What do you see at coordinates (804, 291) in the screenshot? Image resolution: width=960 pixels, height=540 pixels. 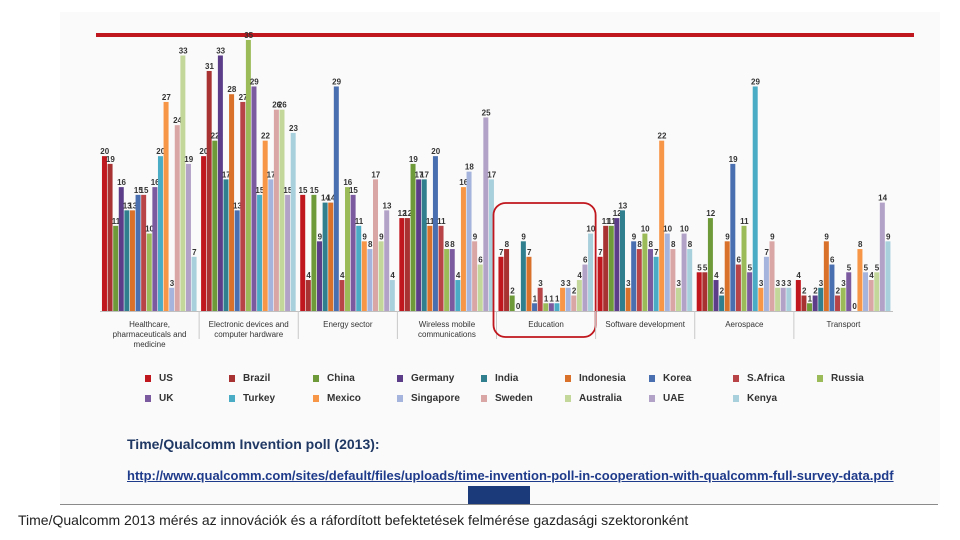 I see `bar-value-label: 2` at bounding box center [804, 291].